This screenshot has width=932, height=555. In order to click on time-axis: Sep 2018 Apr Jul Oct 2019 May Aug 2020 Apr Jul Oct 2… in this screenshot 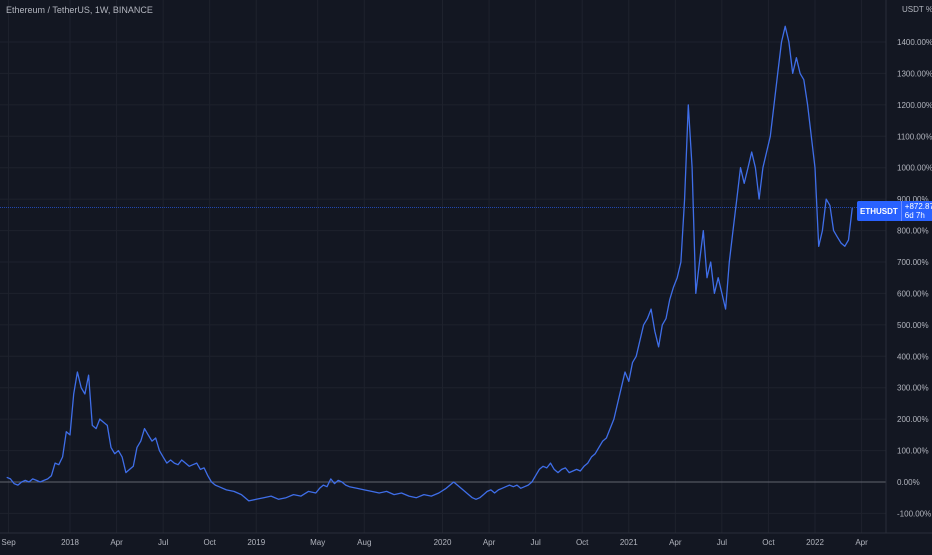, I will do `click(434, 542)`.